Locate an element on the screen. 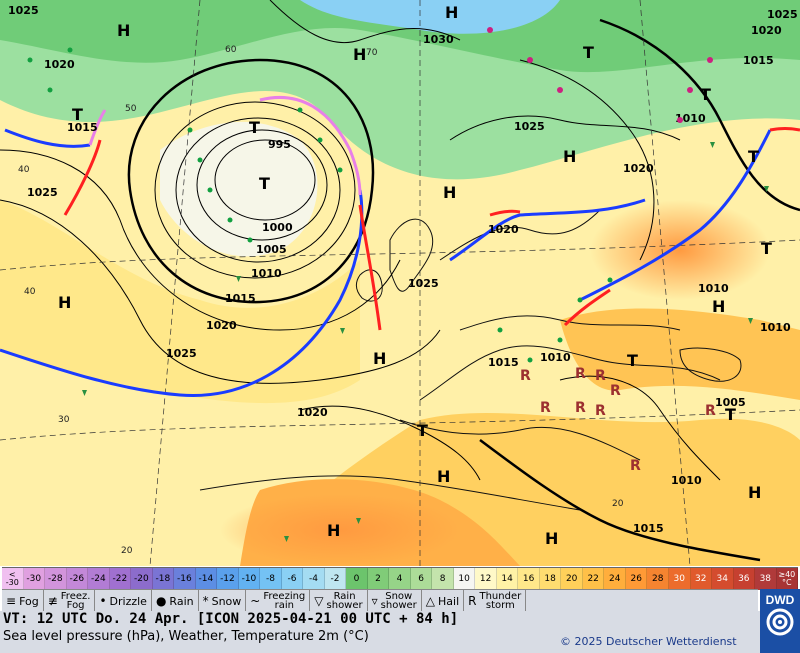 The image size is (800, 653). legend-item: ▽ Rain shower is located at coordinates (339, 601).